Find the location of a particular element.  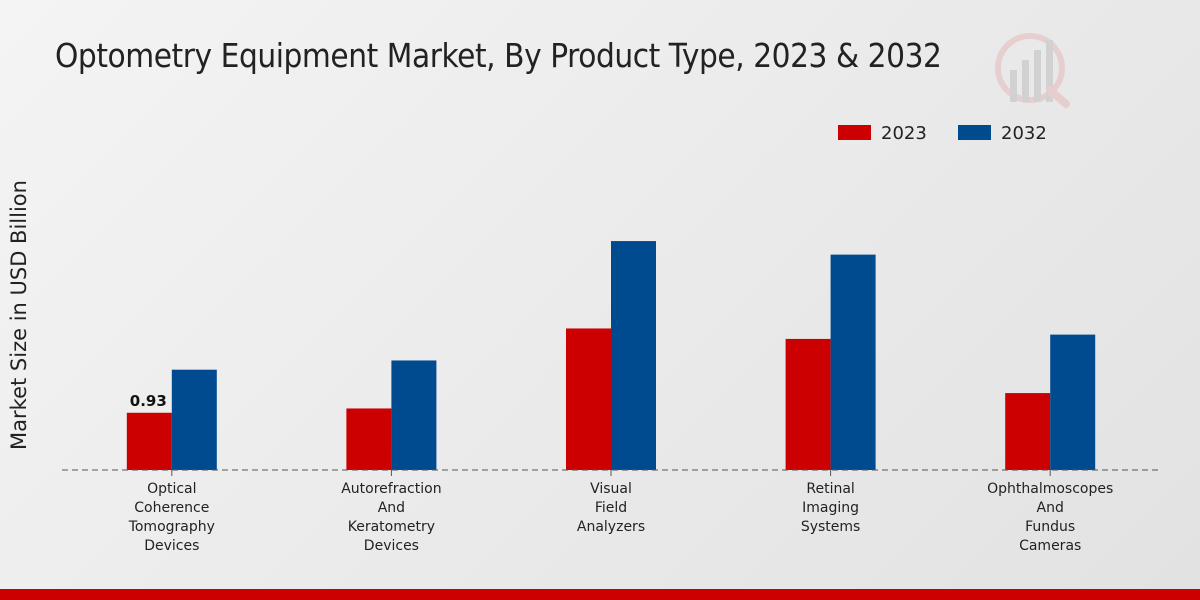

legend-label: 2032 is located at coordinates (1024, 133).